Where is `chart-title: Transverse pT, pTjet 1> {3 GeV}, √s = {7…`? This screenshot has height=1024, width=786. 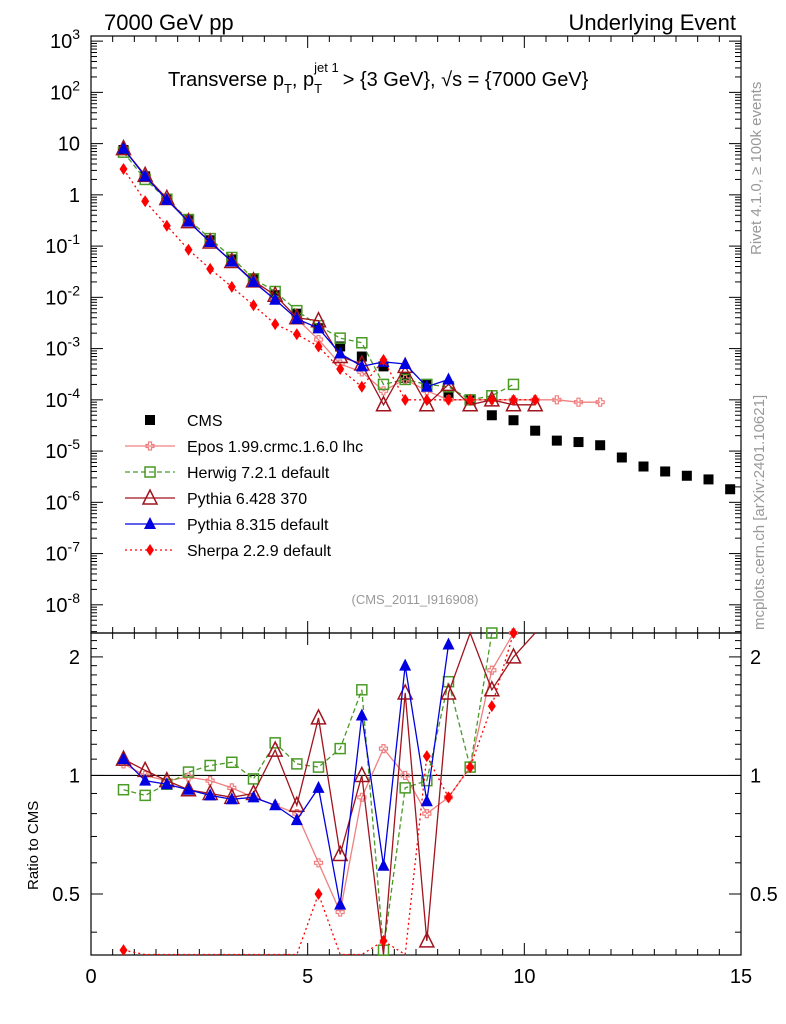 chart-title: Transverse pT, pTjet 1> {3 GeV}, √s = {7… is located at coordinates (378, 78).